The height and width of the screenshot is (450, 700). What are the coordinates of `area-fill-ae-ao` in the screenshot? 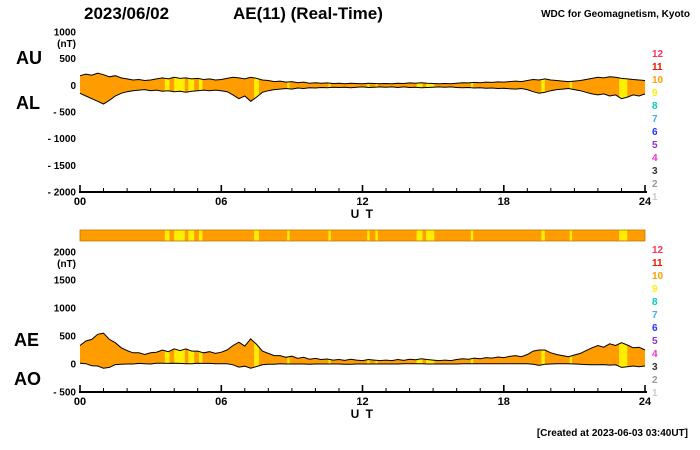 It's located at (362, 351).